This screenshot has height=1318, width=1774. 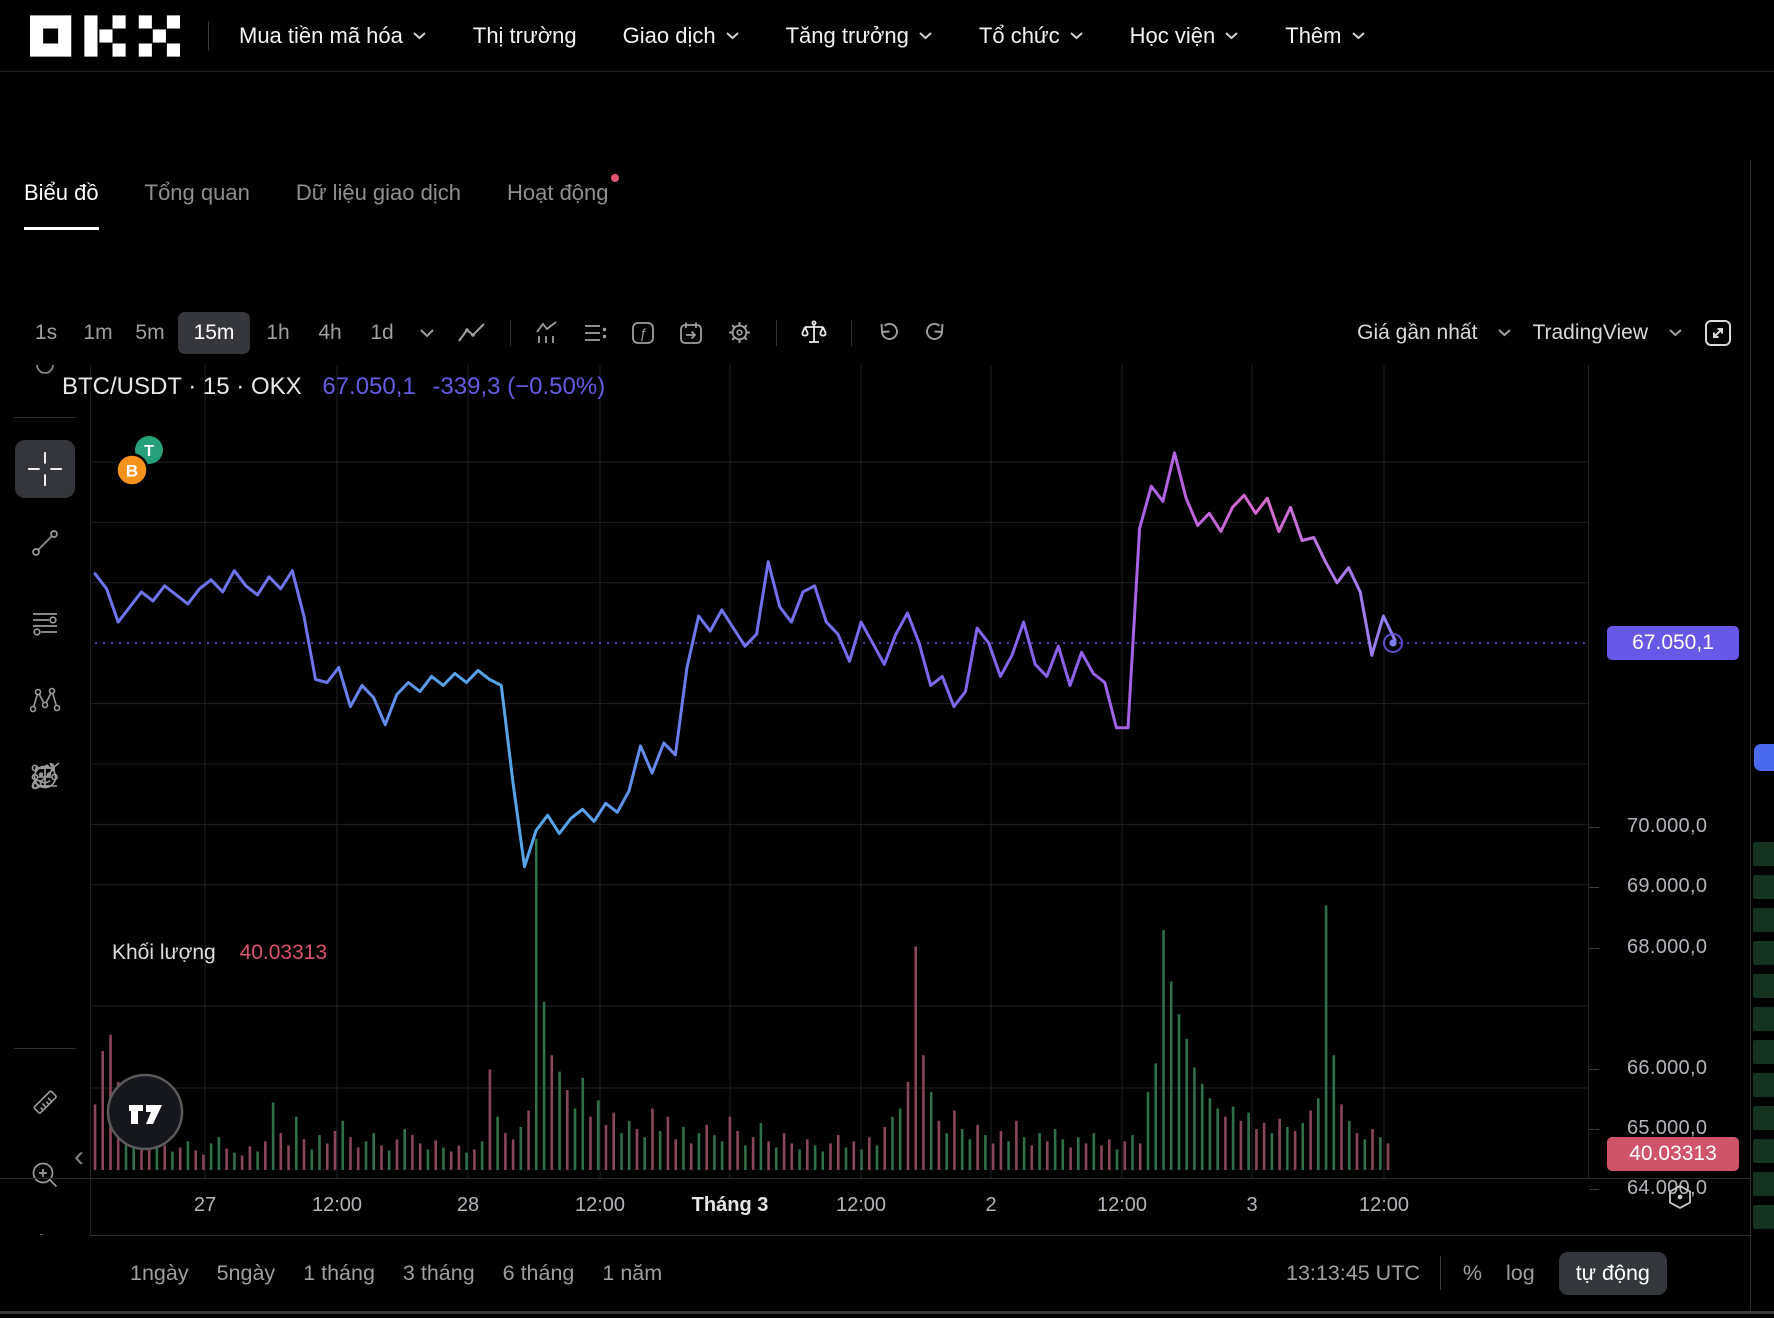 What do you see at coordinates (681, 36) in the screenshot?
I see `nav-item-trade: Giao dịch` at bounding box center [681, 36].